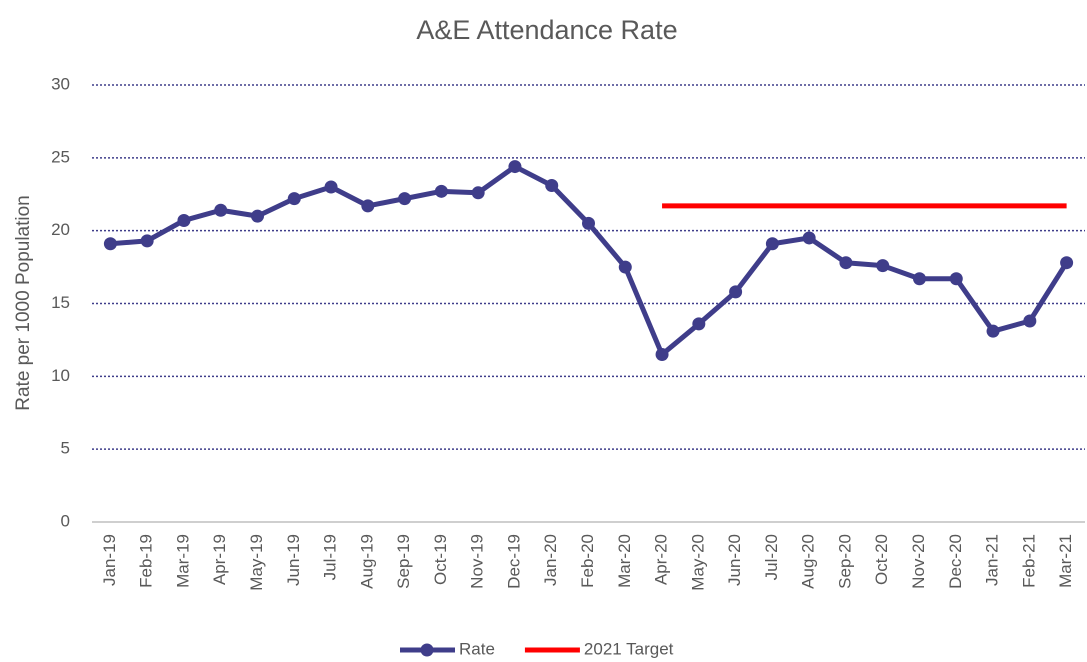 The height and width of the screenshot is (662, 1087). I want to click on x-tick-label: Dec-20, so click(955, 561).